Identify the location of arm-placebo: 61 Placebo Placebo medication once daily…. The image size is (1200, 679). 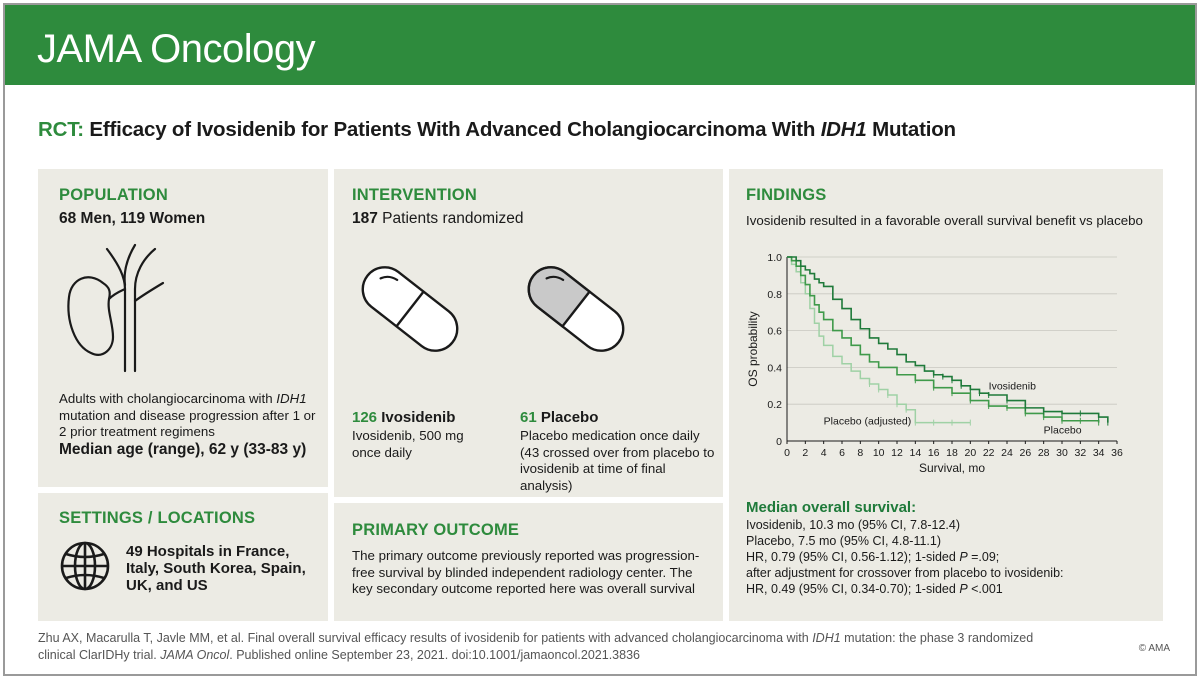
(617, 451).